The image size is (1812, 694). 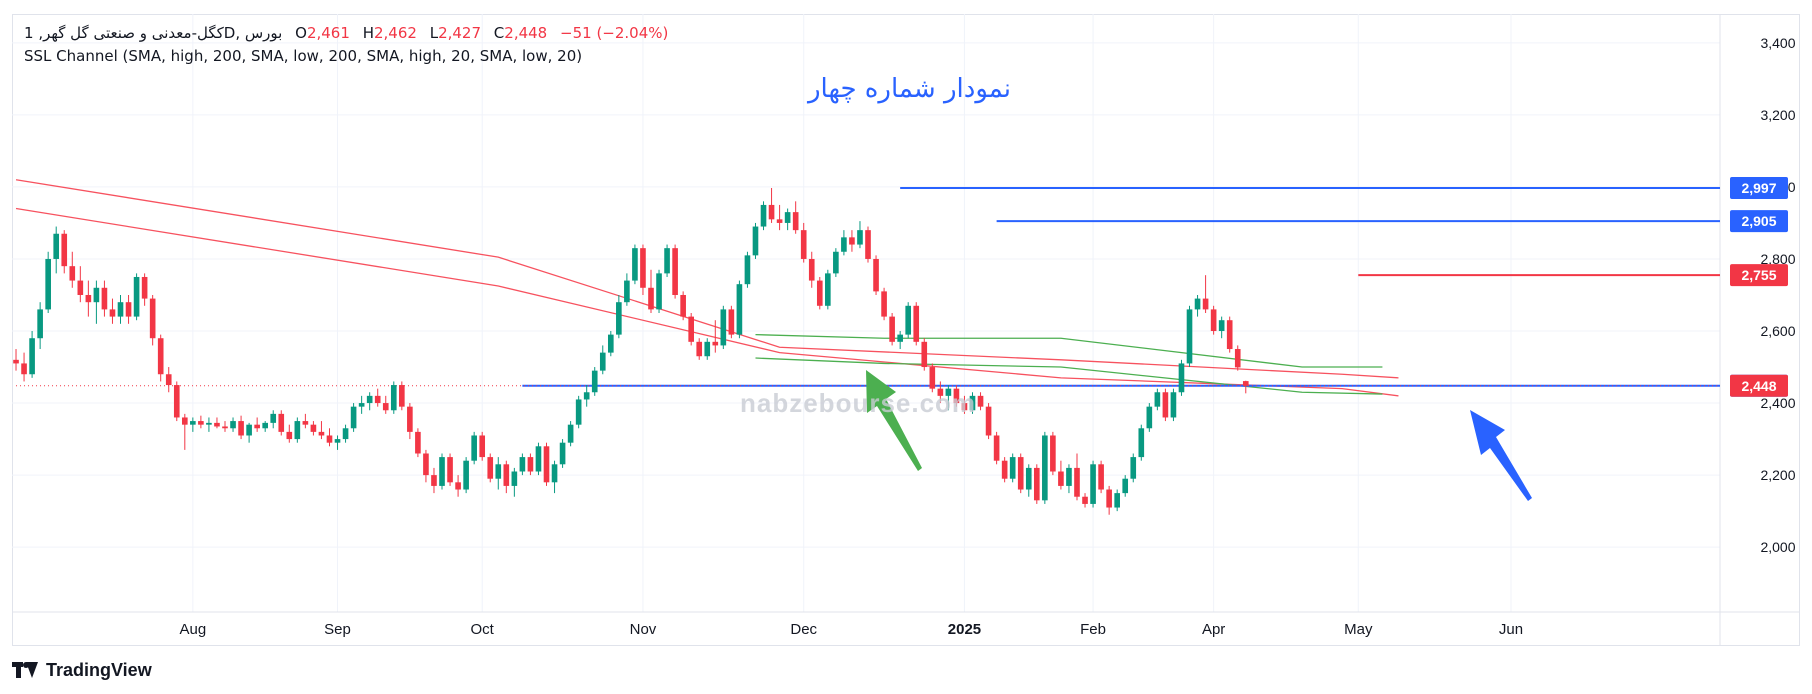 What do you see at coordinates (1777, 259) in the screenshot?
I see `y-tick-label: 2,800` at bounding box center [1777, 259].